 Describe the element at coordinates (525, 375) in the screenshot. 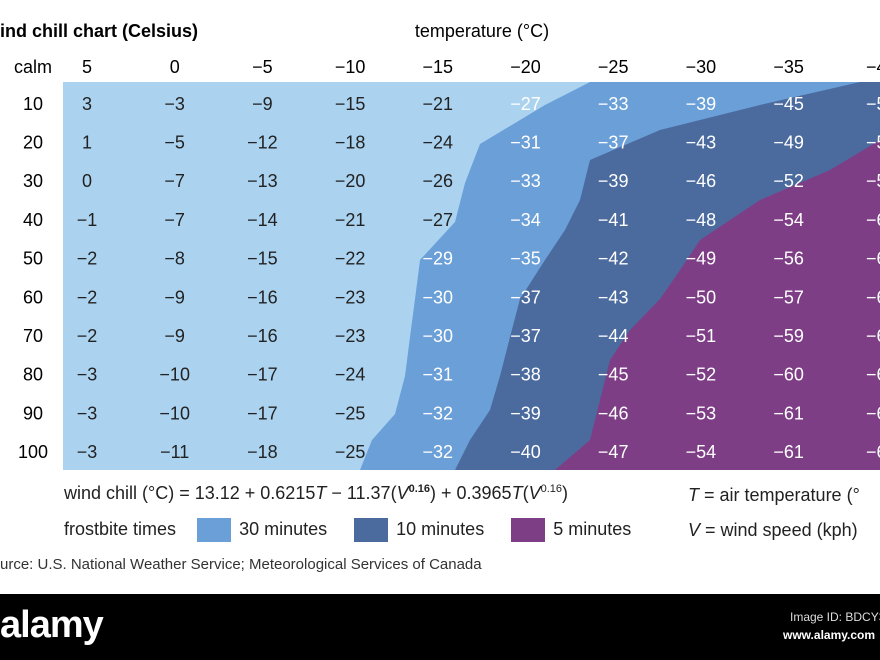

I see `cell: −38` at that location.